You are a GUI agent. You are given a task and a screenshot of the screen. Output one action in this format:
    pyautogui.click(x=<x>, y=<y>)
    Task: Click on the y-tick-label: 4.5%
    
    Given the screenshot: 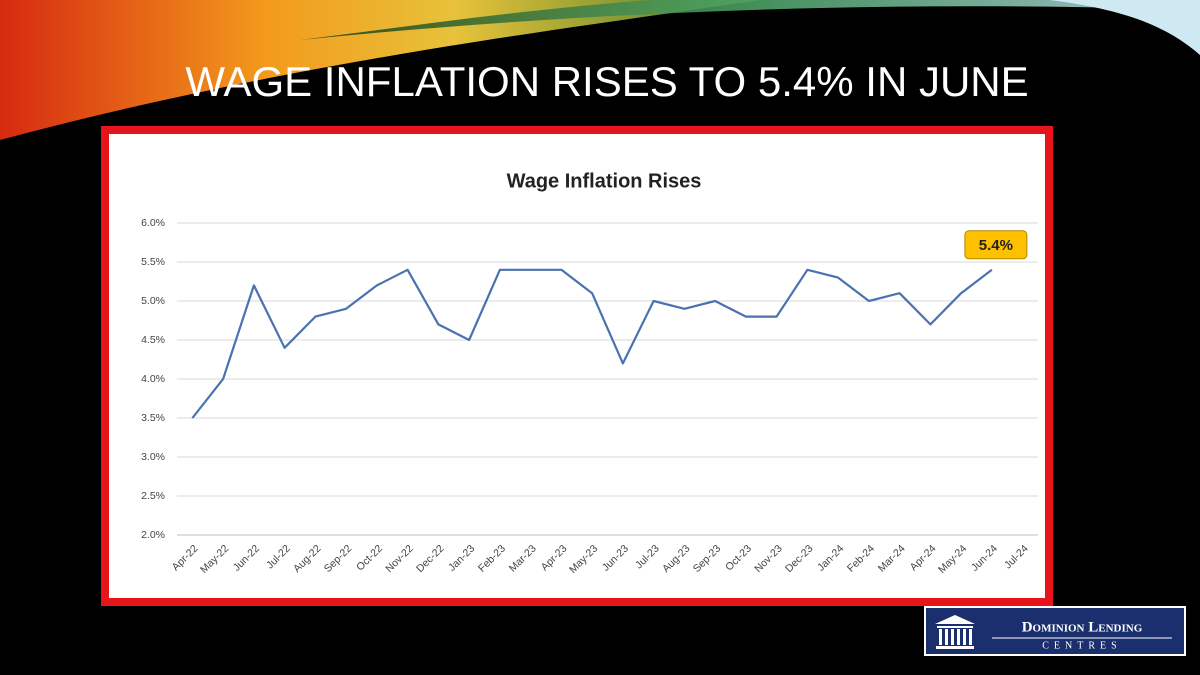 What is the action you would take?
    pyautogui.click(x=153, y=340)
    